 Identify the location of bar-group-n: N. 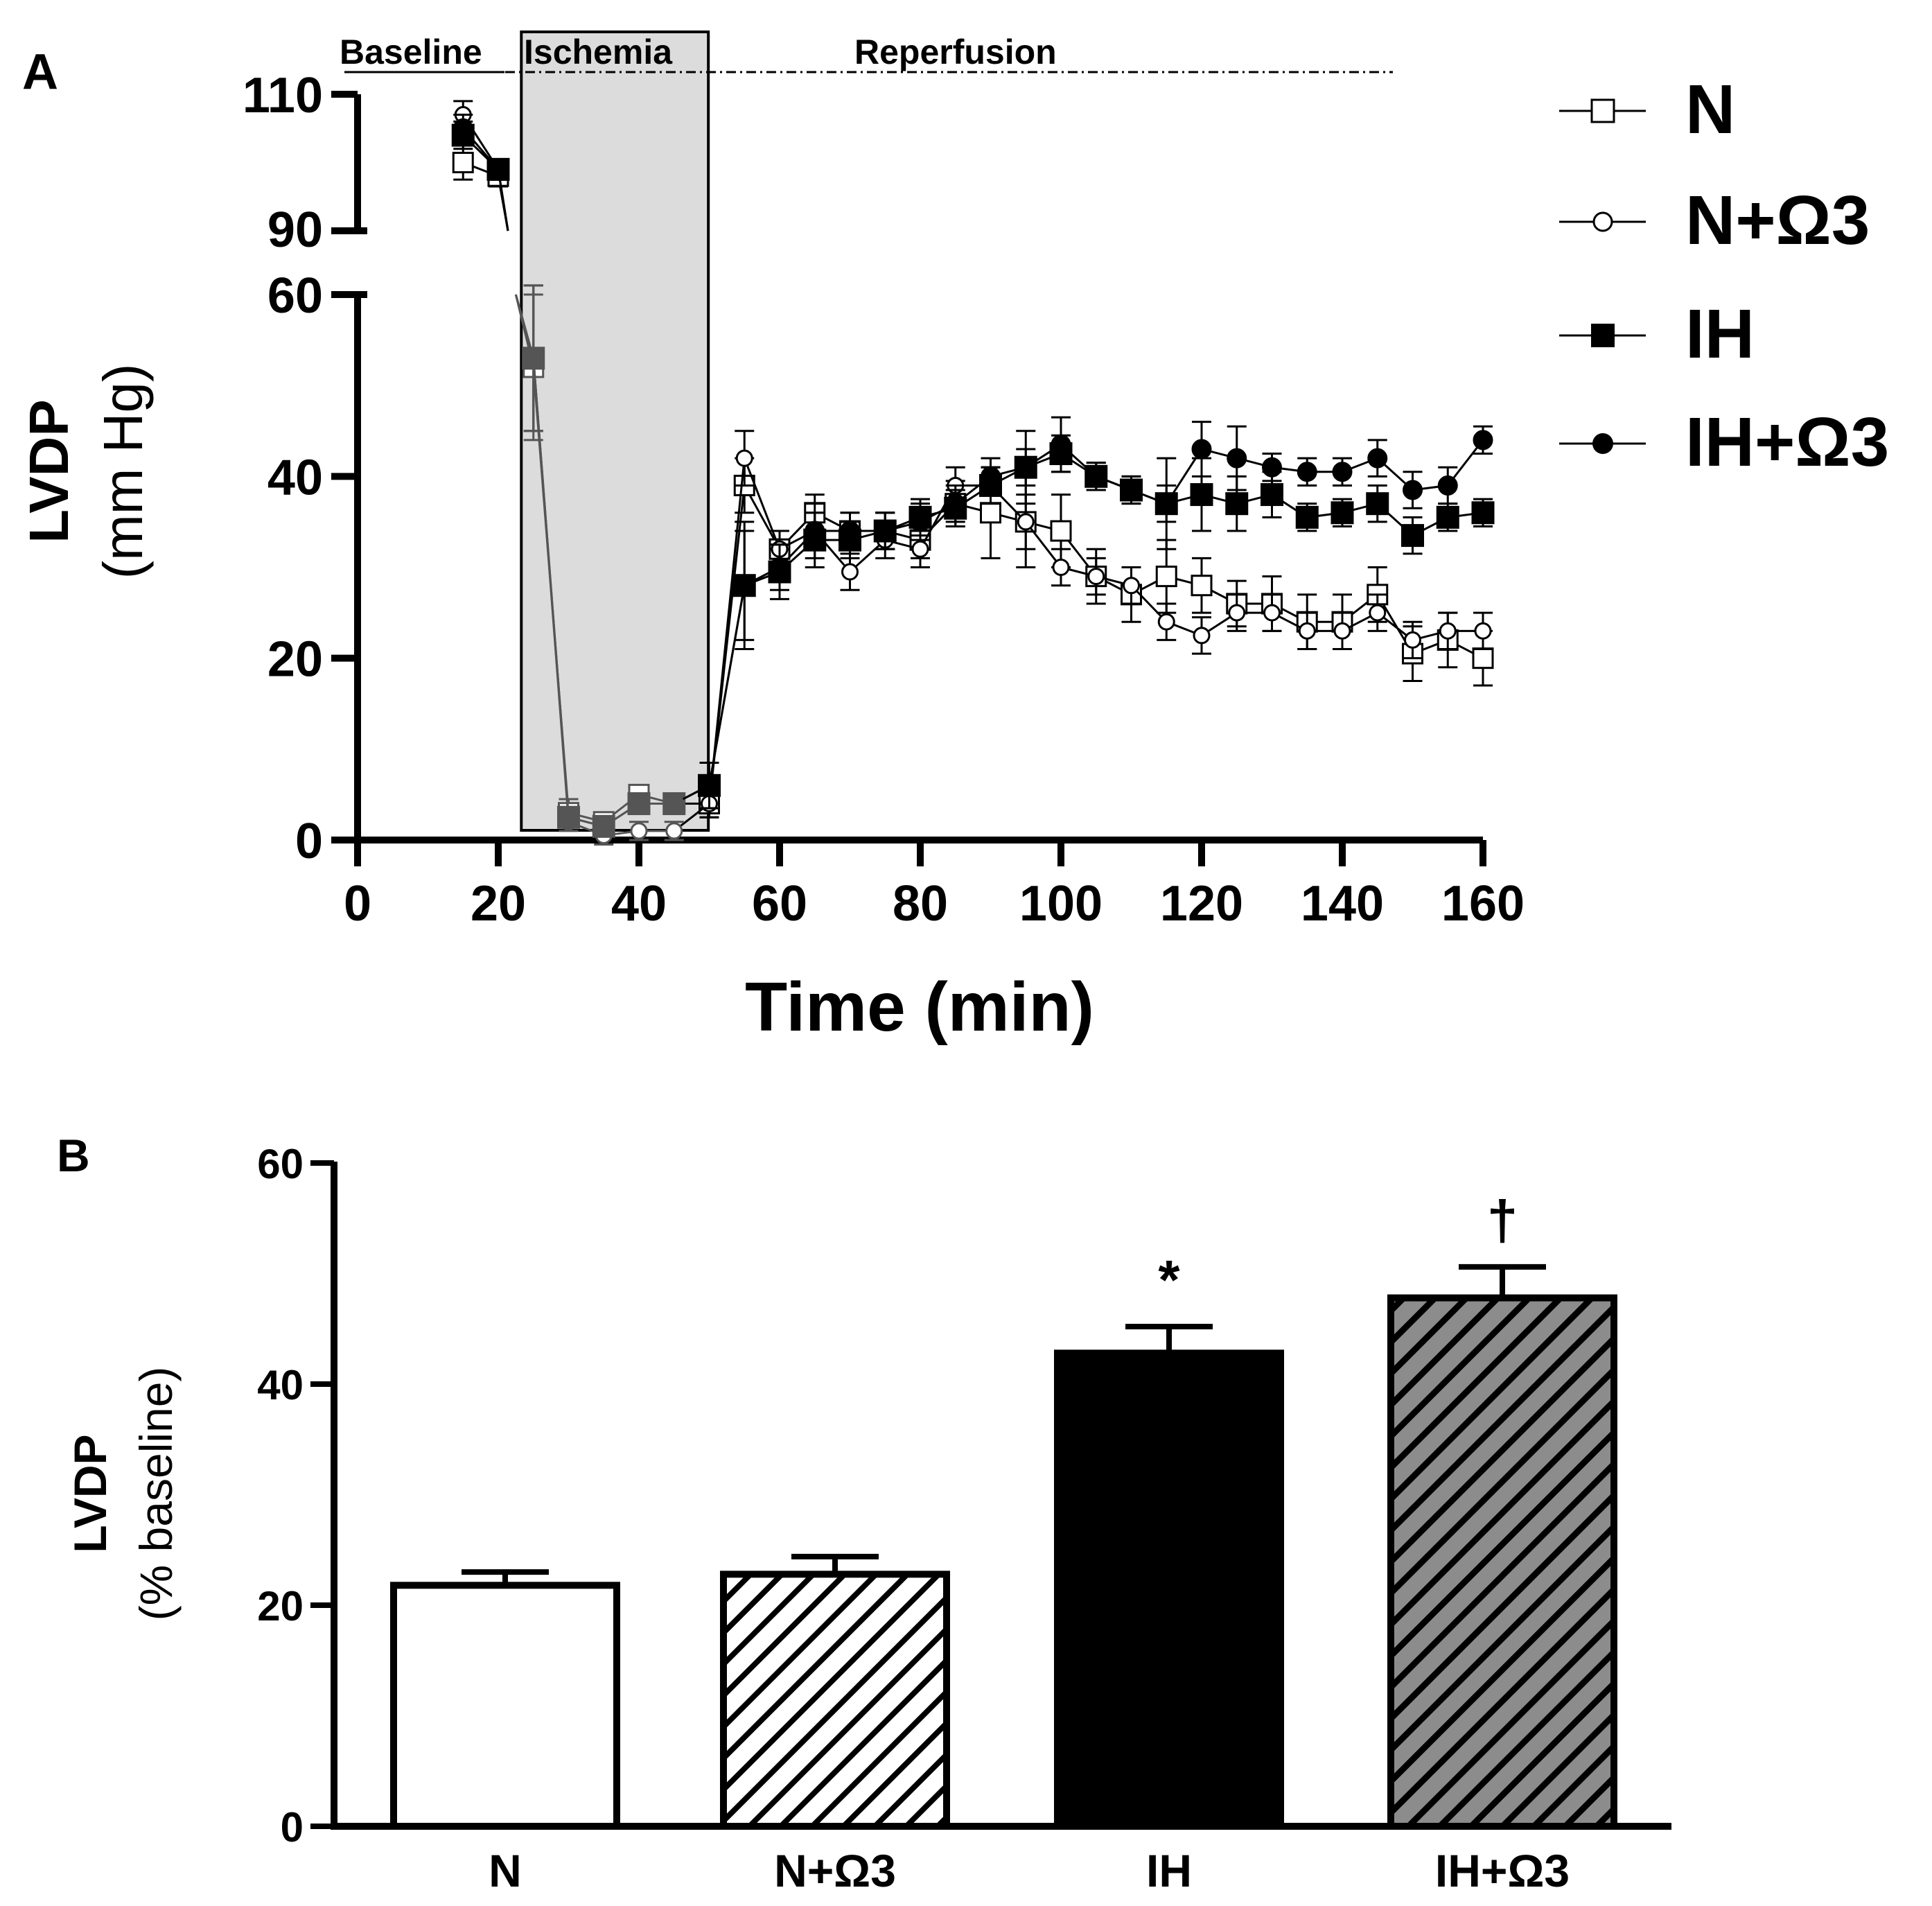
(505, 1732).